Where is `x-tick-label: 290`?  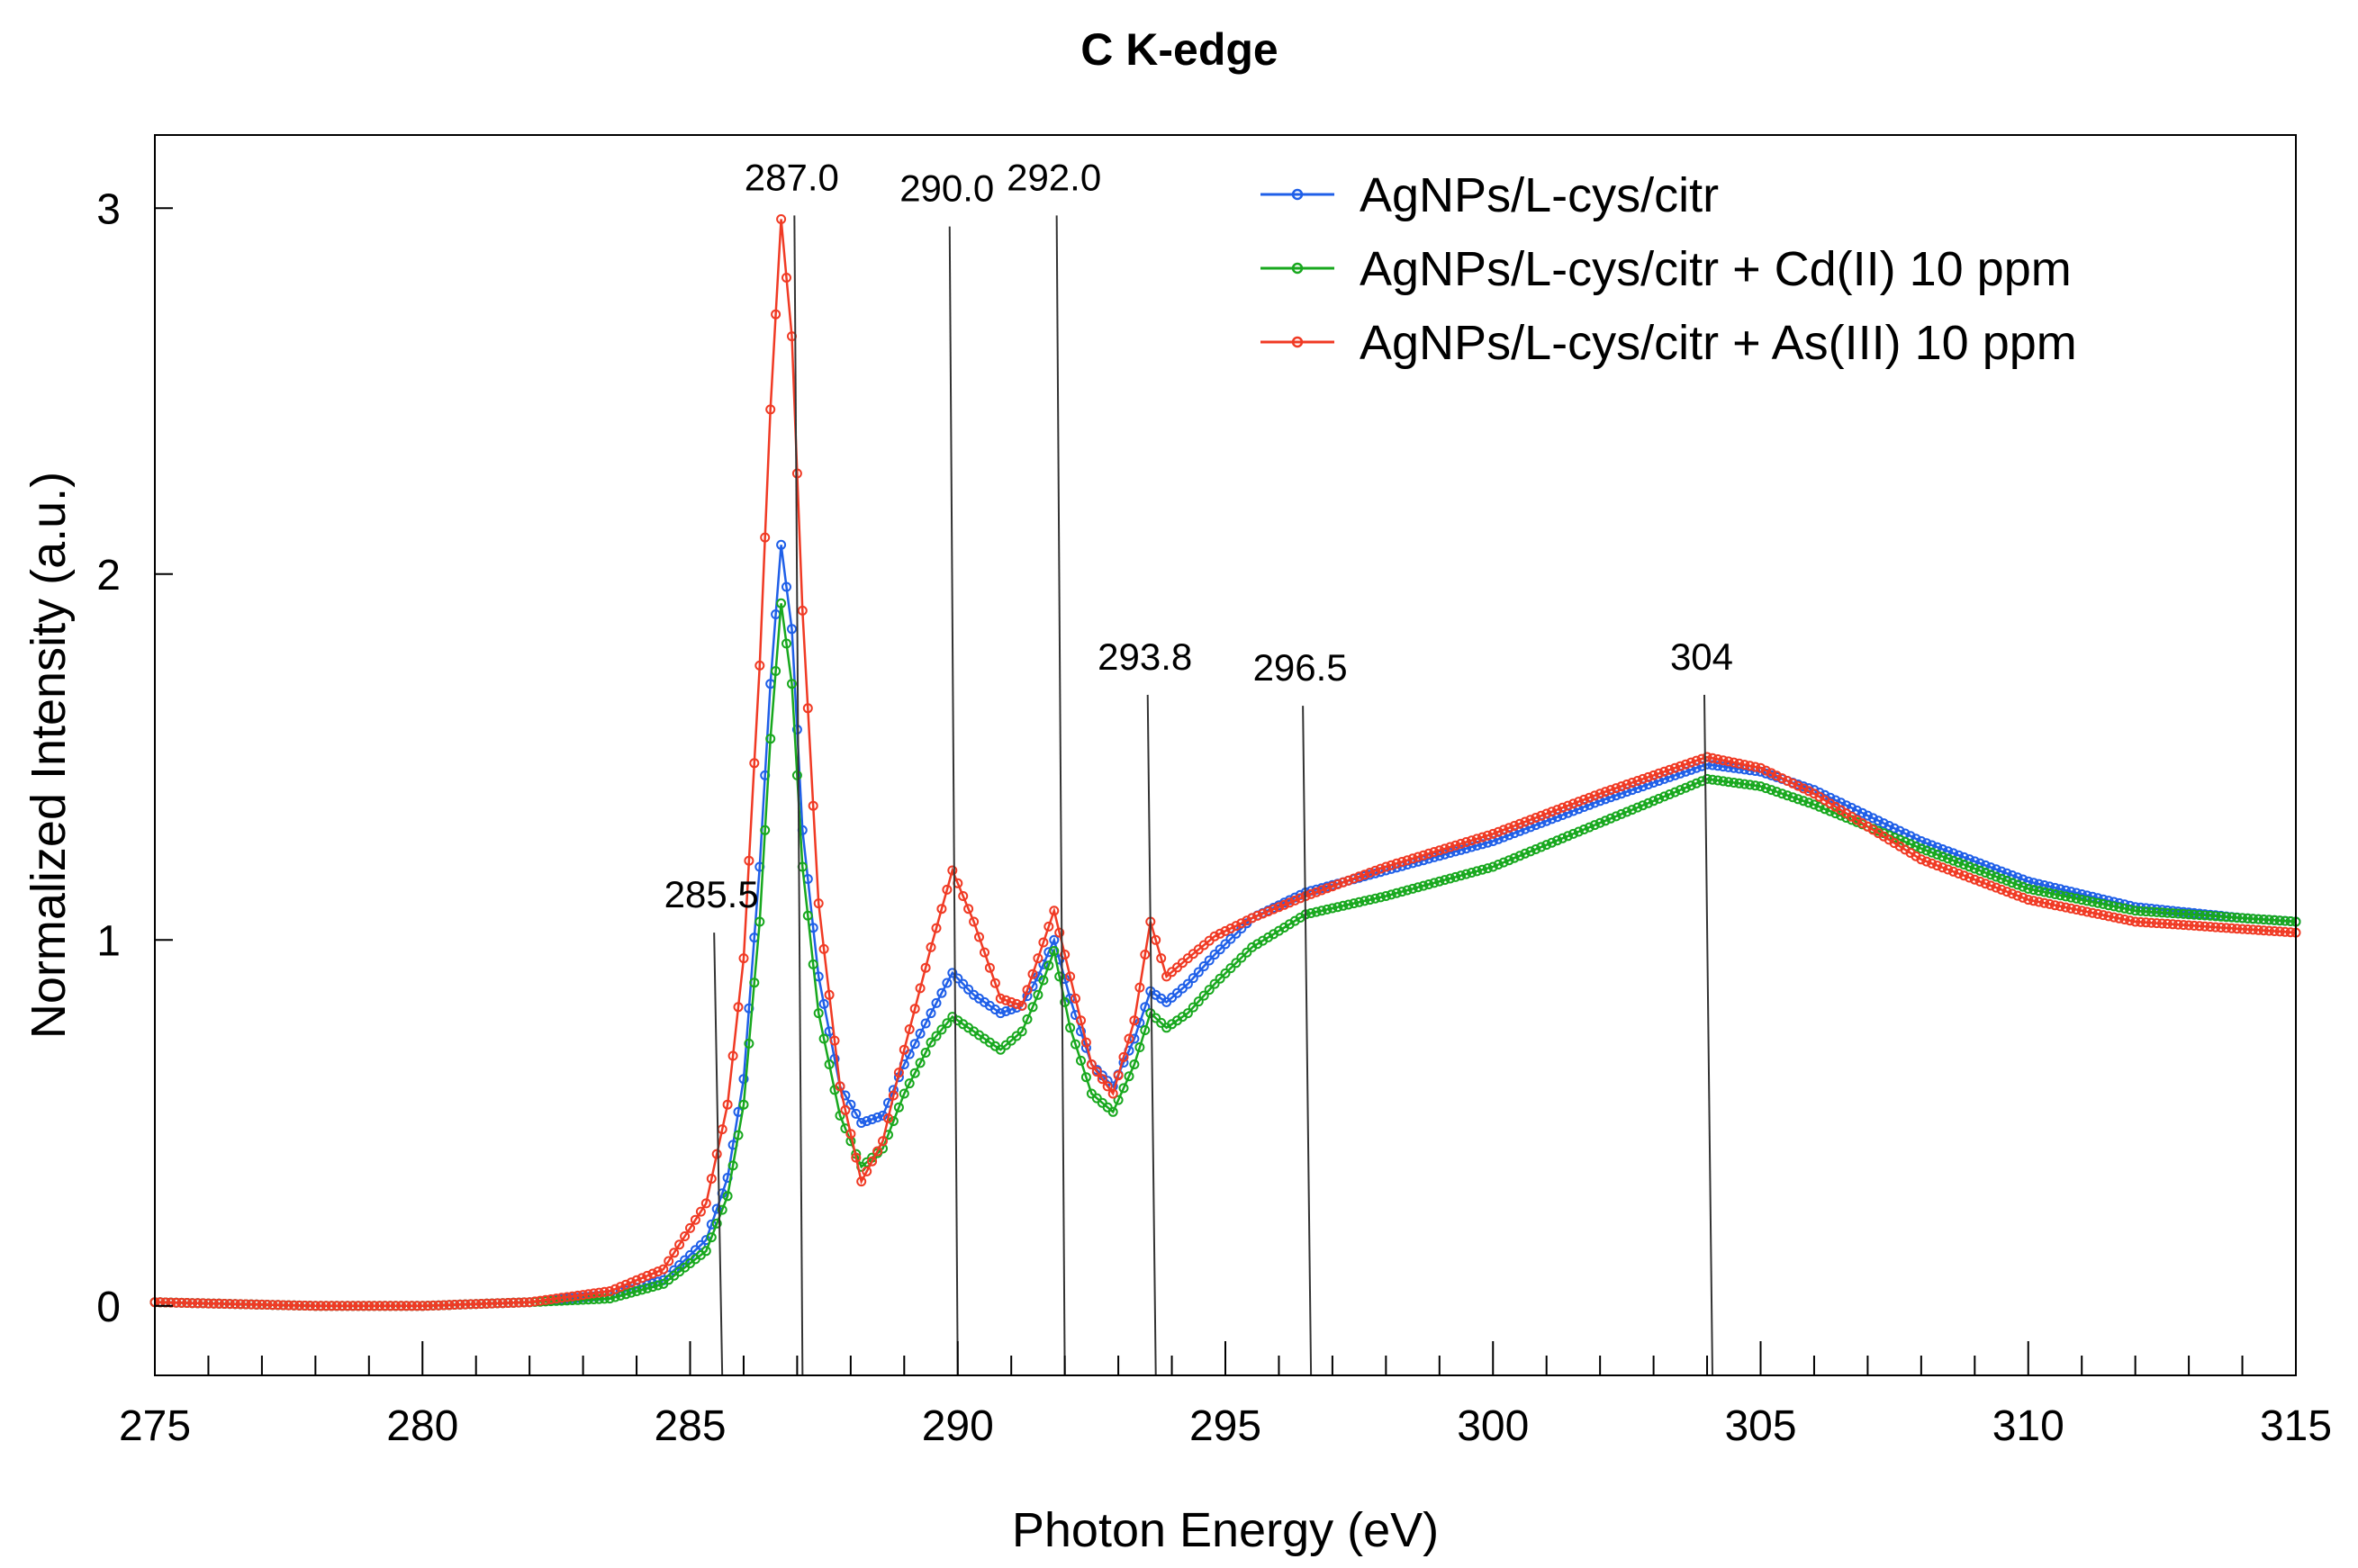
x-tick-label: 290 is located at coordinates (958, 1426).